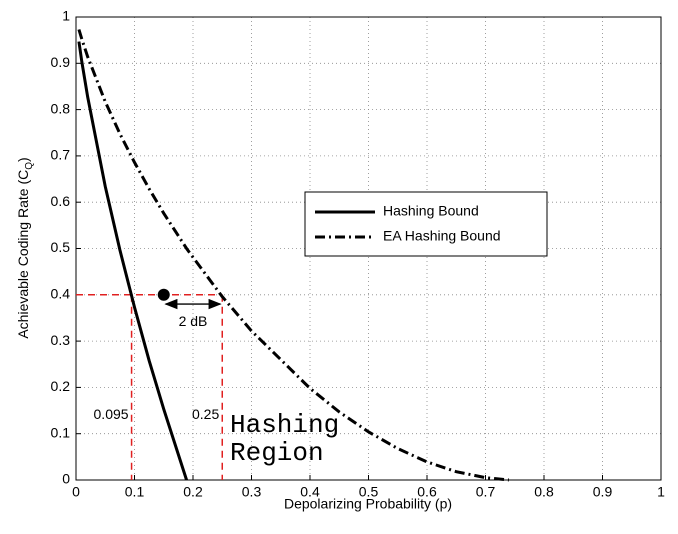 The height and width of the screenshot is (534, 678). I want to click on y-label-sub: Q, so click(29, 166).